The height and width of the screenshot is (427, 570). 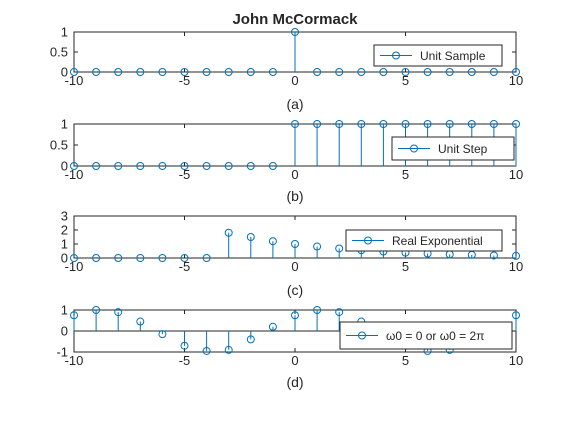 I want to click on legend: Unit Sample, so click(x=438, y=55).